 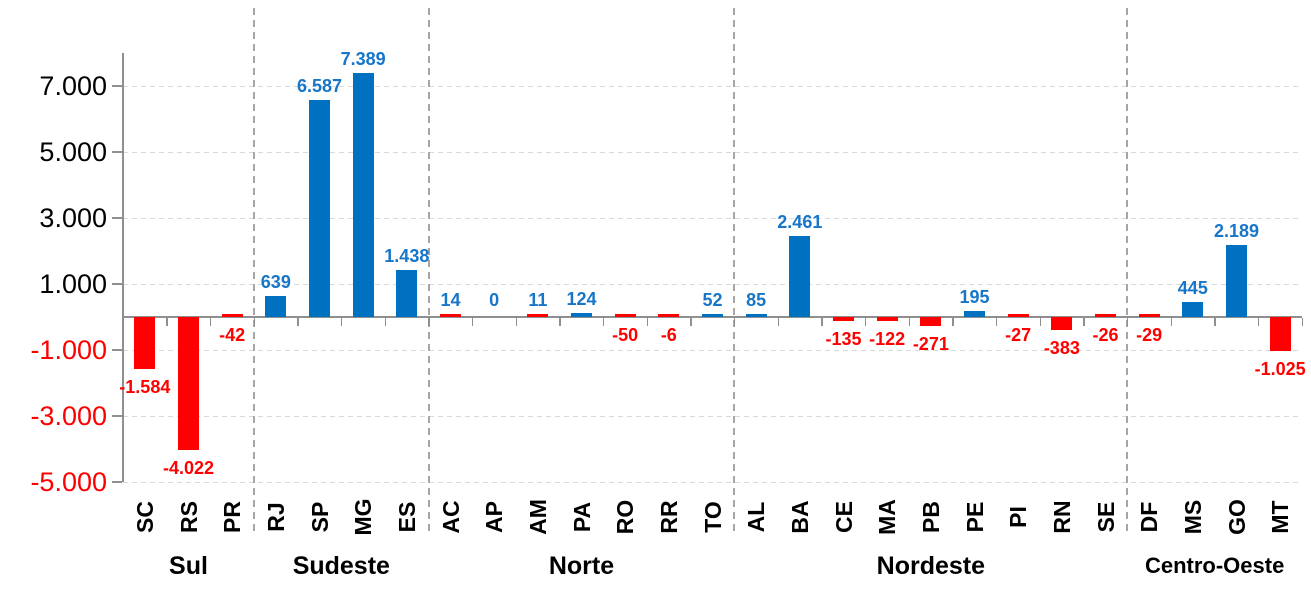 I want to click on value-label-BA: 2.461, so click(x=800, y=221).